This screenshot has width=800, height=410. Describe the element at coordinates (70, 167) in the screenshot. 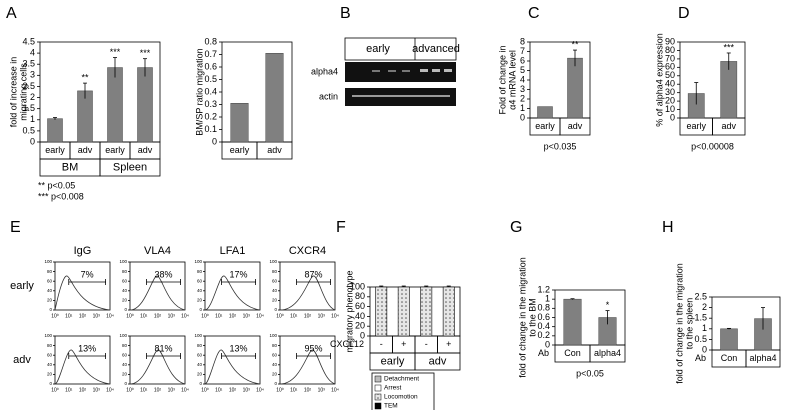

I see `group-label: BM` at that location.